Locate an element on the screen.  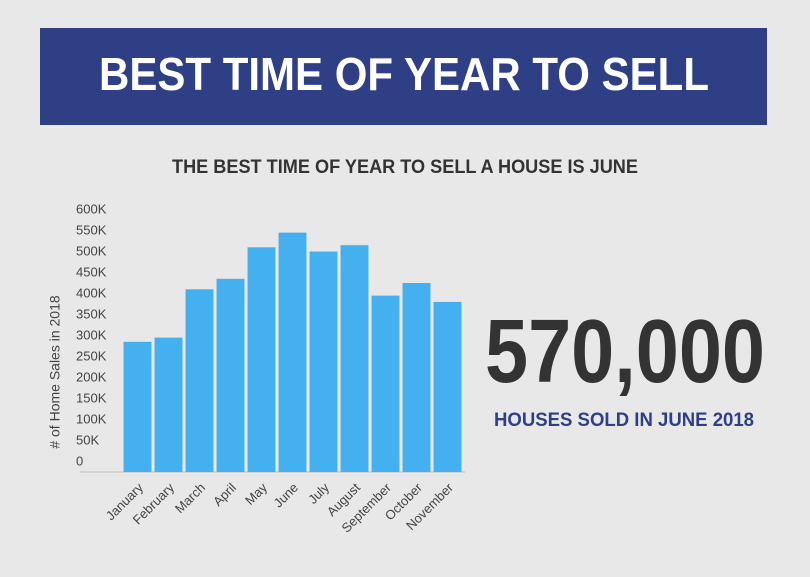
y-tick-label: 100K is located at coordinates (91, 418).